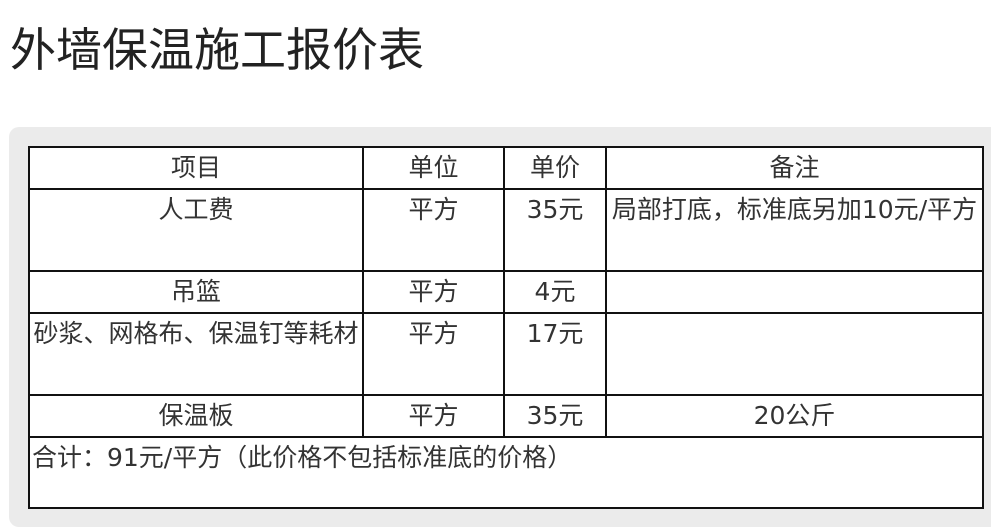 This screenshot has width=991, height=527. I want to click on cell-item: 砂浆、网格布、保温钉等耗材, so click(196, 354).